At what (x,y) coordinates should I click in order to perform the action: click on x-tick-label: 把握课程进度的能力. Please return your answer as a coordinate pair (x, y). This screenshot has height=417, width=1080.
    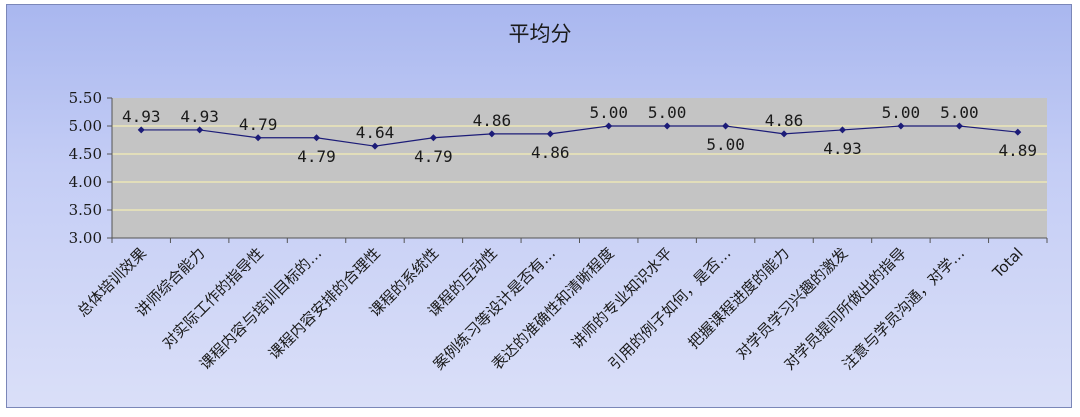
    Looking at the image, I should click on (739, 298).